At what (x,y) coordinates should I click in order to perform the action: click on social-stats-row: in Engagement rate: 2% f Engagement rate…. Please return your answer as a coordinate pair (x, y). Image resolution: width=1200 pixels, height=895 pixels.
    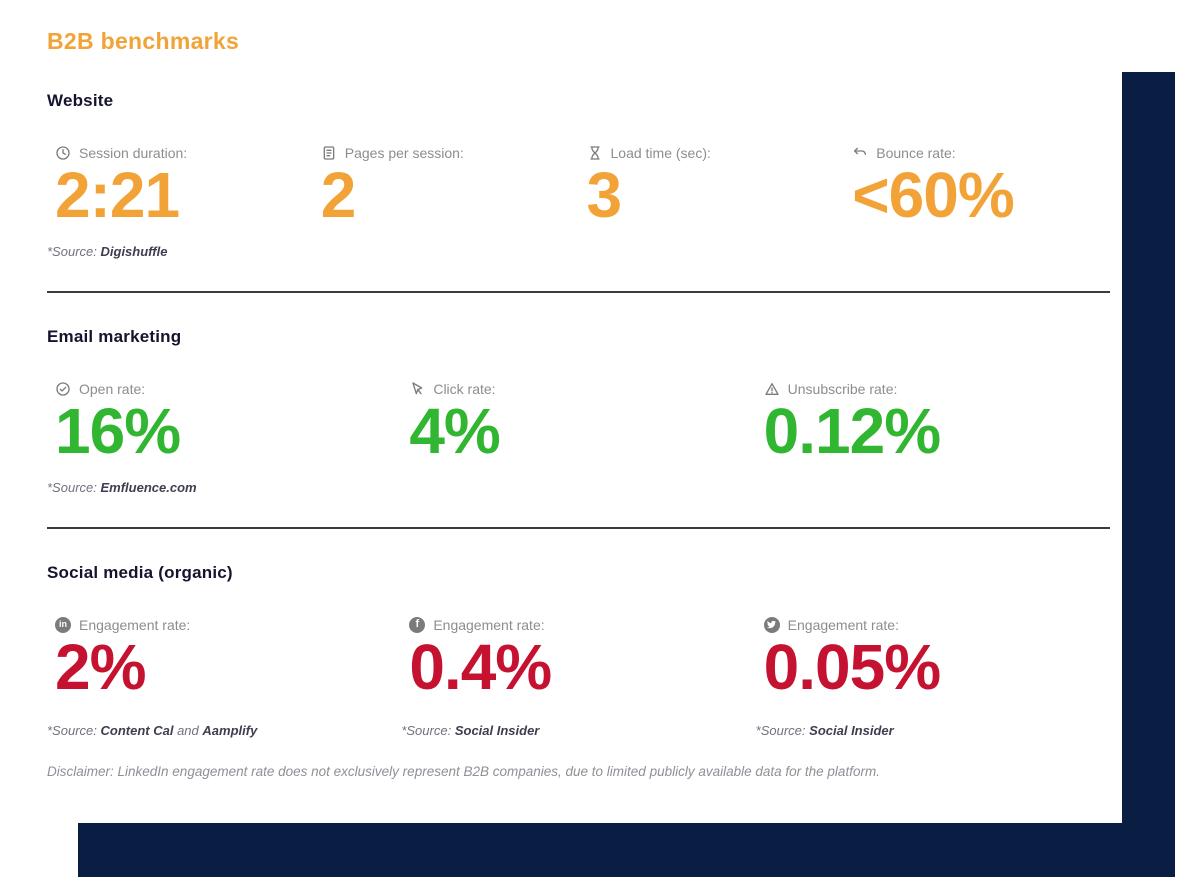
    Looking at the image, I should click on (578, 659).